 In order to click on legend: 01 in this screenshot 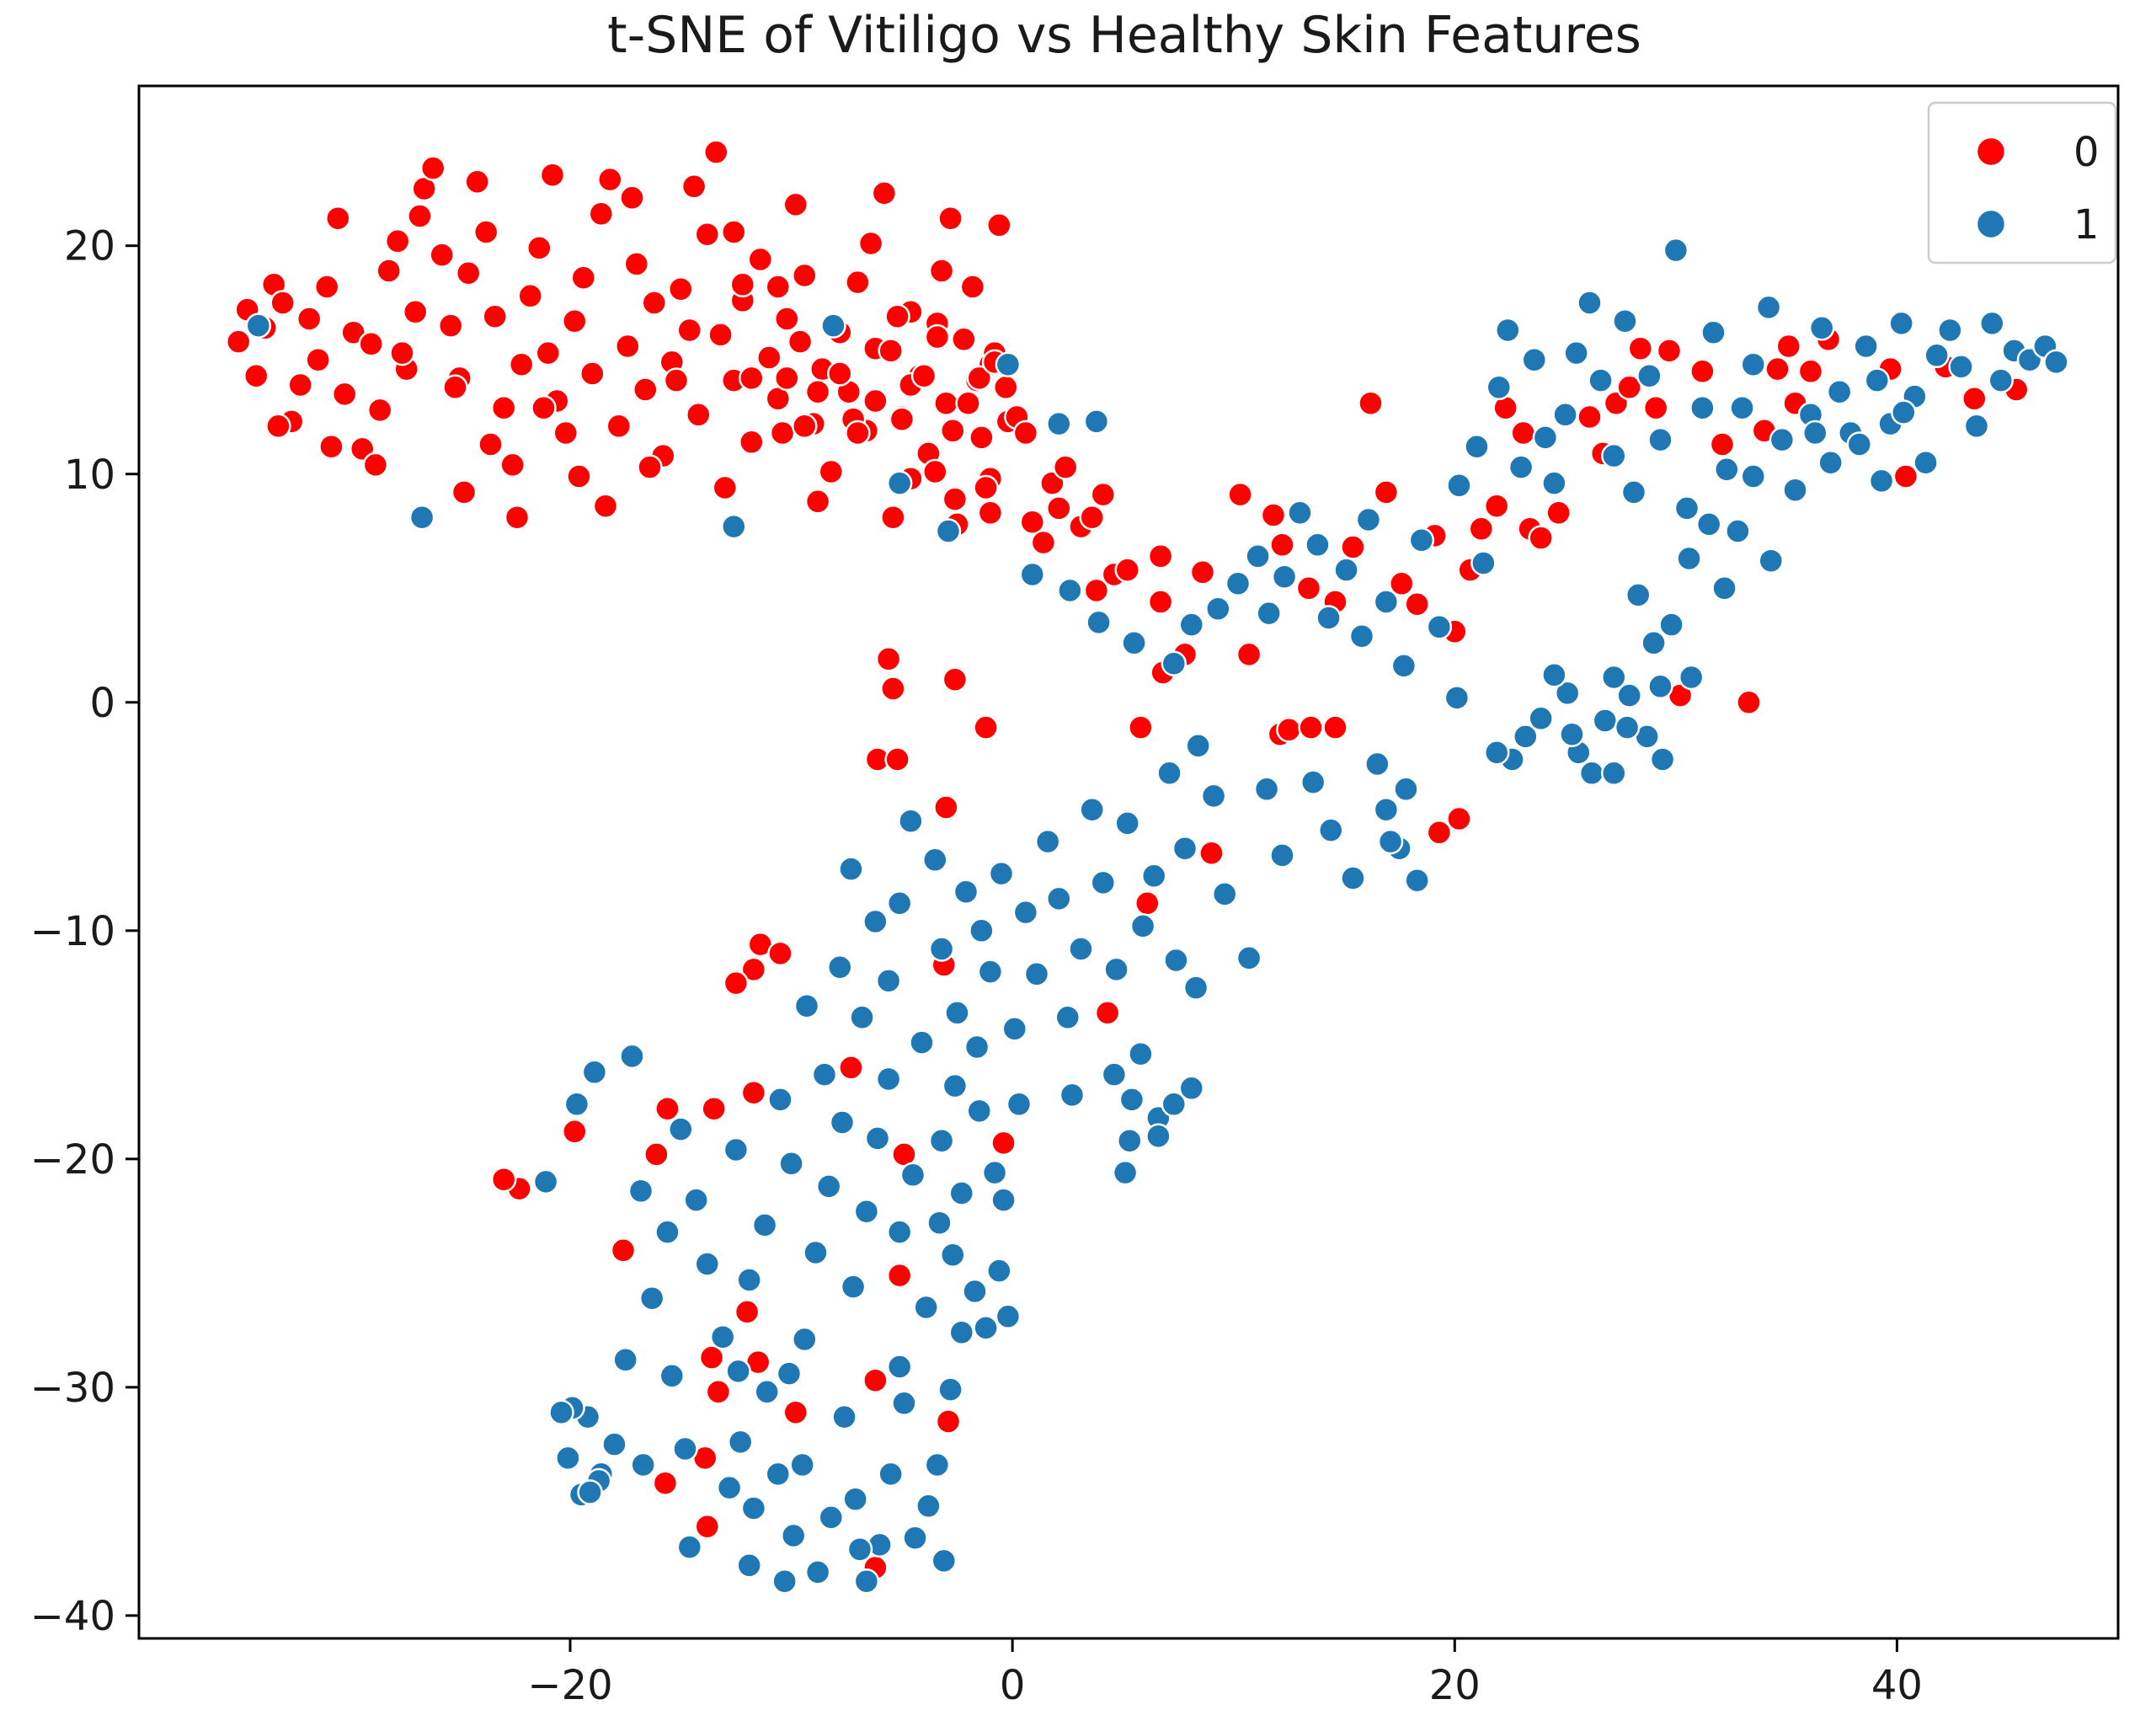, I will do `click(2022, 183)`.